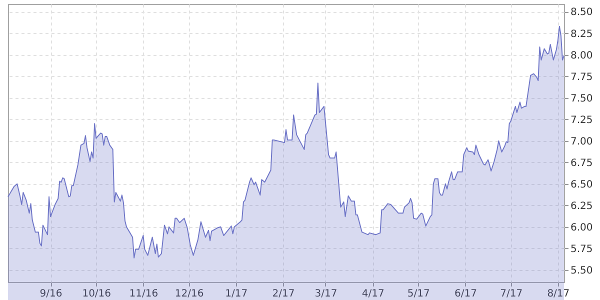  I want to click on x-tick-label: 4/17, so click(373, 294).